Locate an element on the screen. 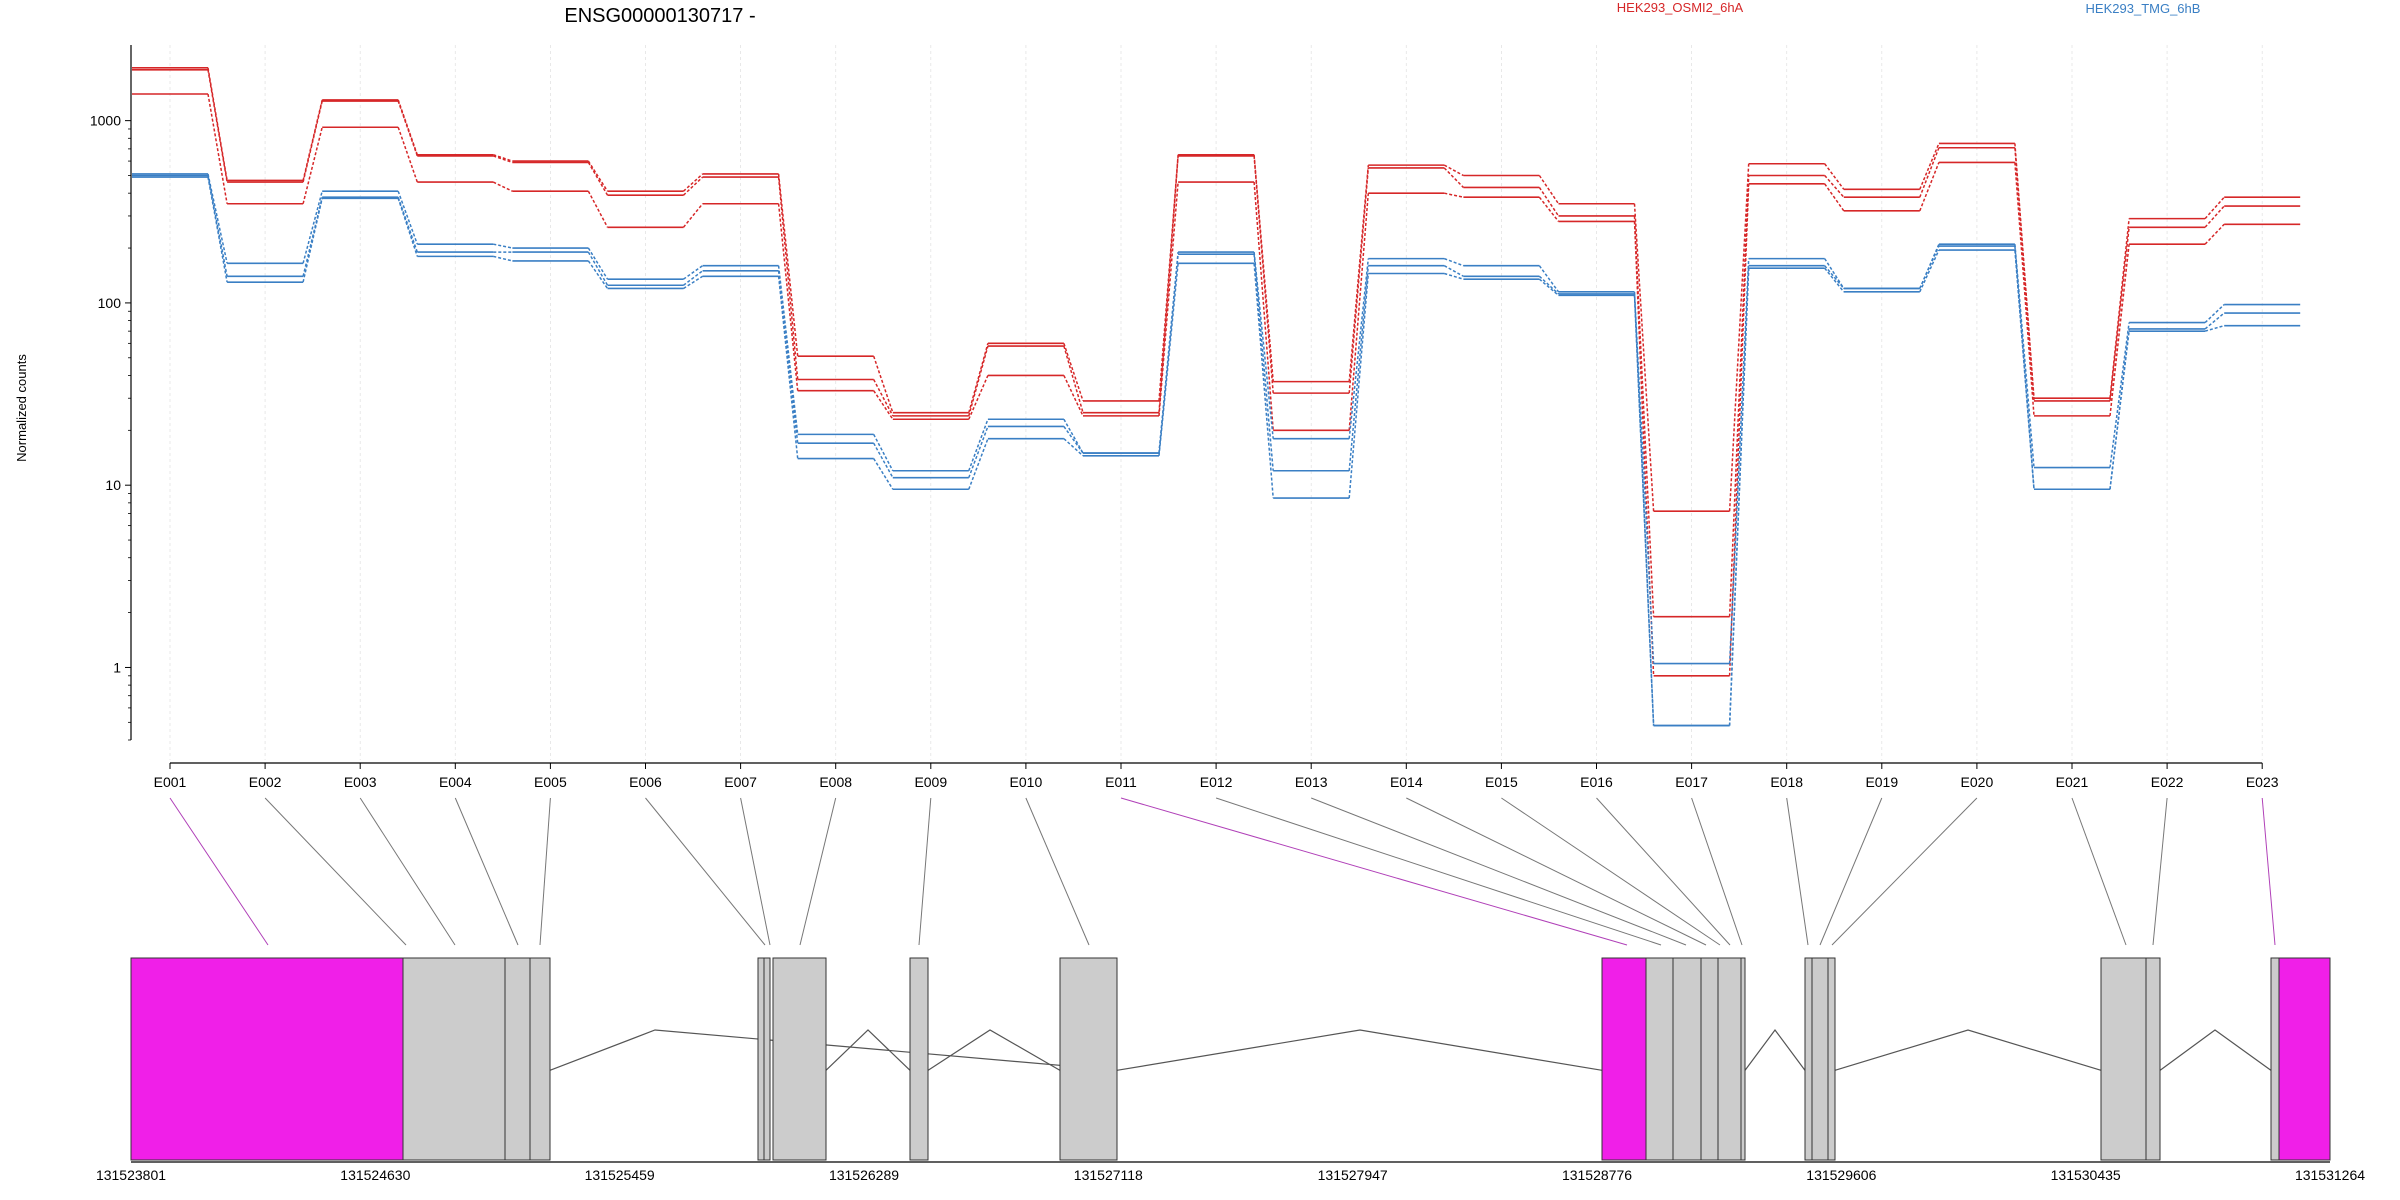 Image resolution: width=2400 pixels, height=1200 pixels. x-tick-label: E007 is located at coordinates (740, 782).